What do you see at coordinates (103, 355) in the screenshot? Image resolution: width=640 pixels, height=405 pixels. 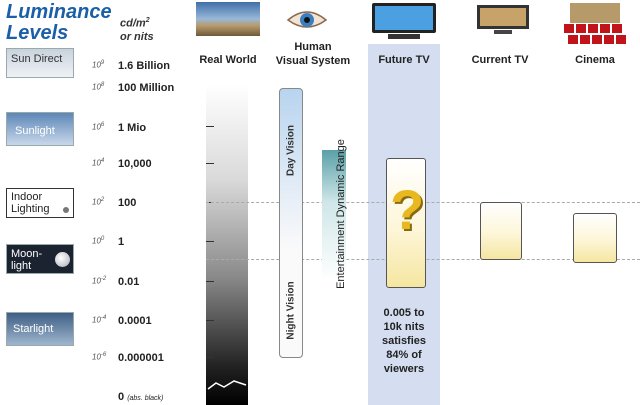 I see `exp-pow: -6` at bounding box center [103, 355].